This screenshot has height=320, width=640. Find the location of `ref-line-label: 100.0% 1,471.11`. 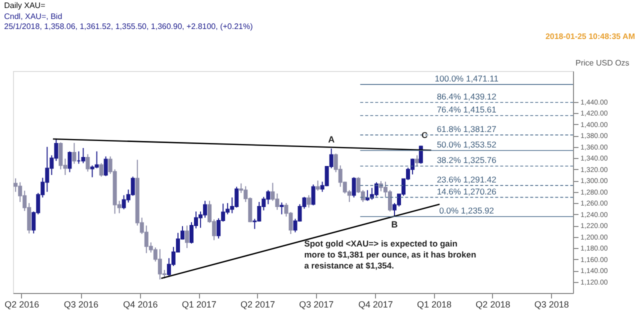

ref-line-label: 100.0% 1,471.11 is located at coordinates (466, 78).